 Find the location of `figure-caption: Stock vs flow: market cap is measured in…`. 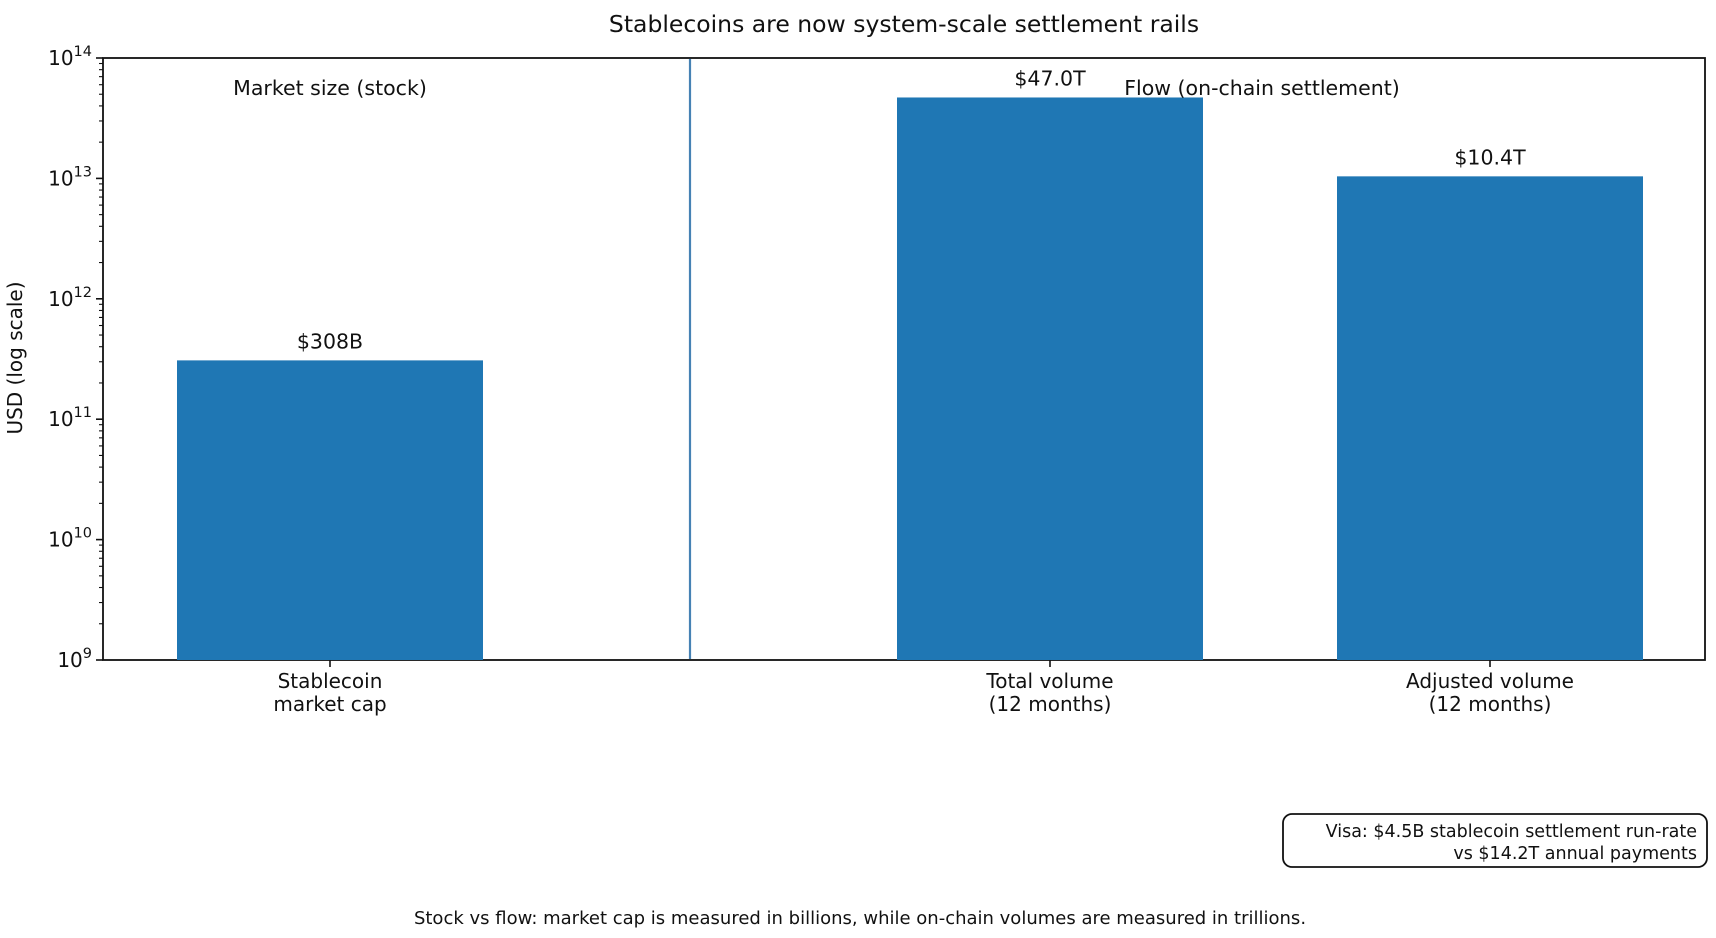

figure-caption: Stock vs flow: market cap is measured in… is located at coordinates (860, 918).